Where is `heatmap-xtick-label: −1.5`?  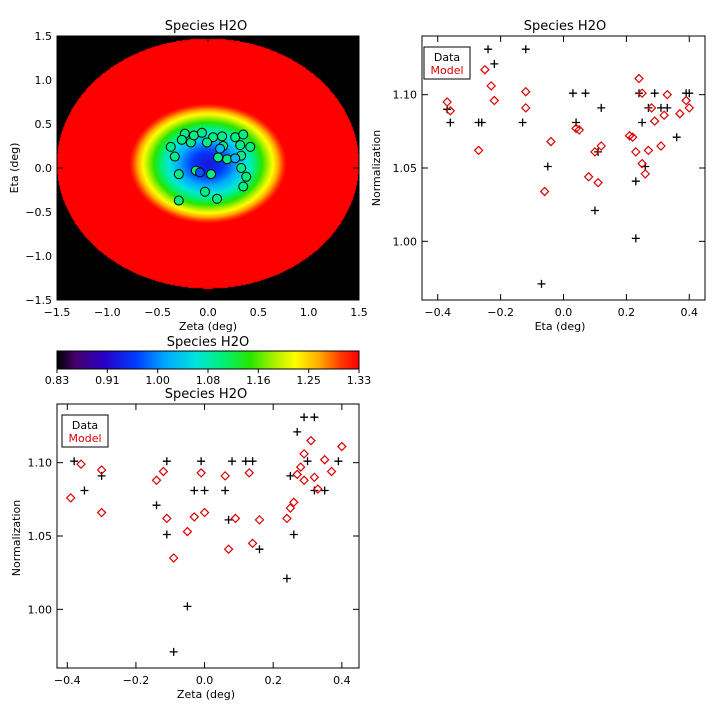 heatmap-xtick-label: −1.5 is located at coordinates (57, 312).